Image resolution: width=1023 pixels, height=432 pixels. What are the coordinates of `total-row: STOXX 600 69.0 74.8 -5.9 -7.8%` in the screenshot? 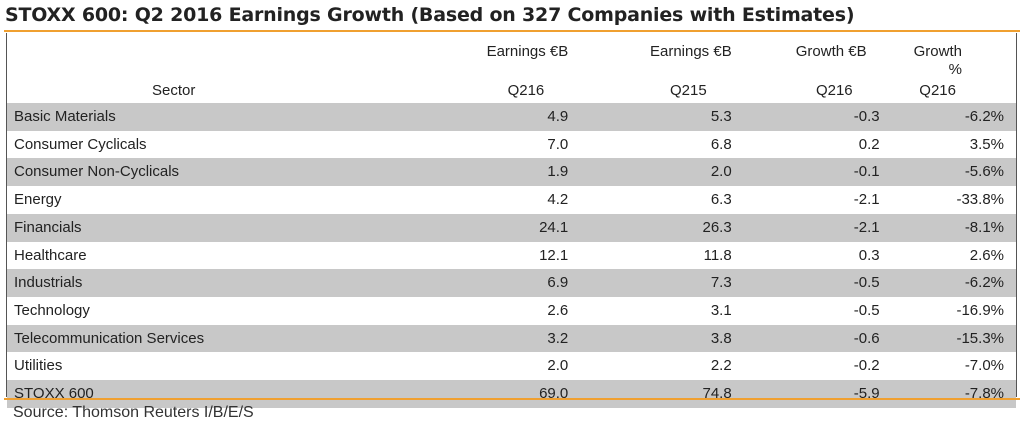 It's located at (511, 394).